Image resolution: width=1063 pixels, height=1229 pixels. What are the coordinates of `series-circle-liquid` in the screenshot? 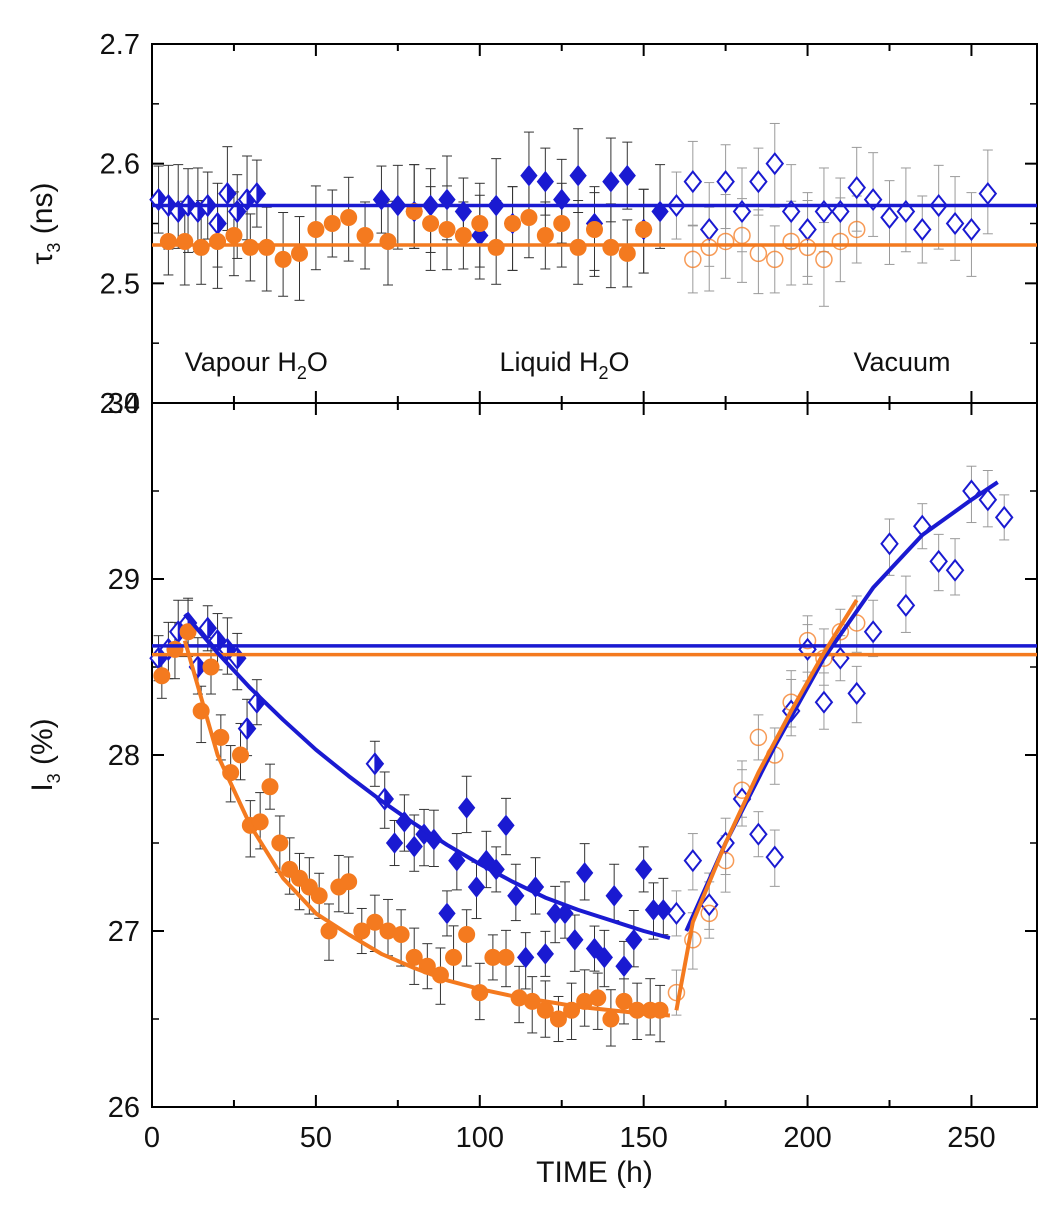 It's located at (511, 970).